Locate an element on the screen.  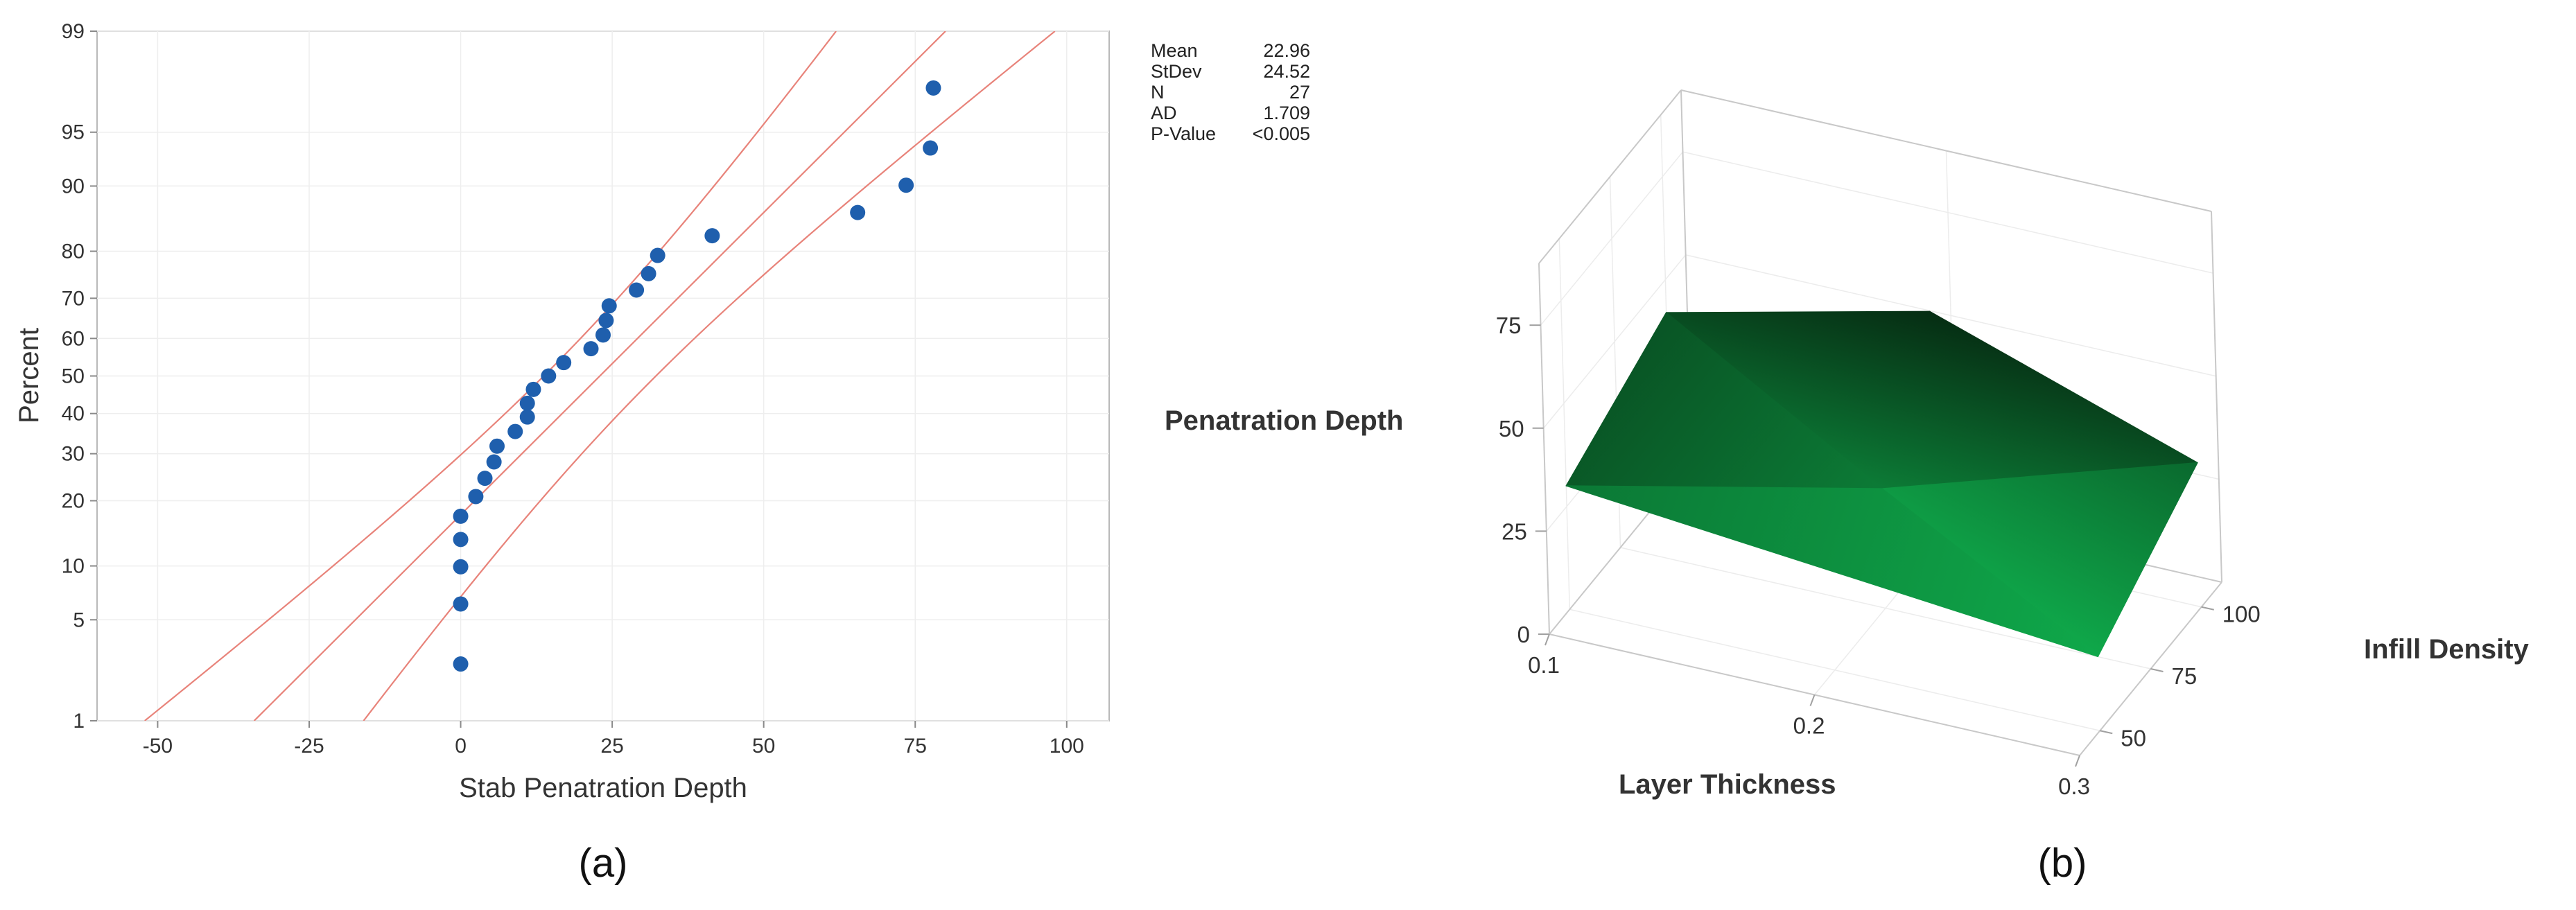
z-tick-label: 50 is located at coordinates (1511, 428).